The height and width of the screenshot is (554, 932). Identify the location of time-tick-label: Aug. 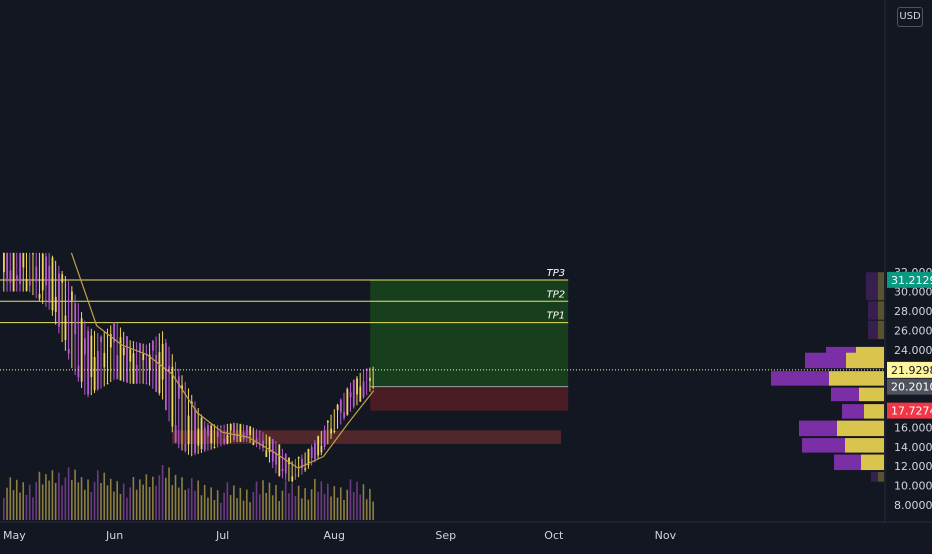
(333, 535).